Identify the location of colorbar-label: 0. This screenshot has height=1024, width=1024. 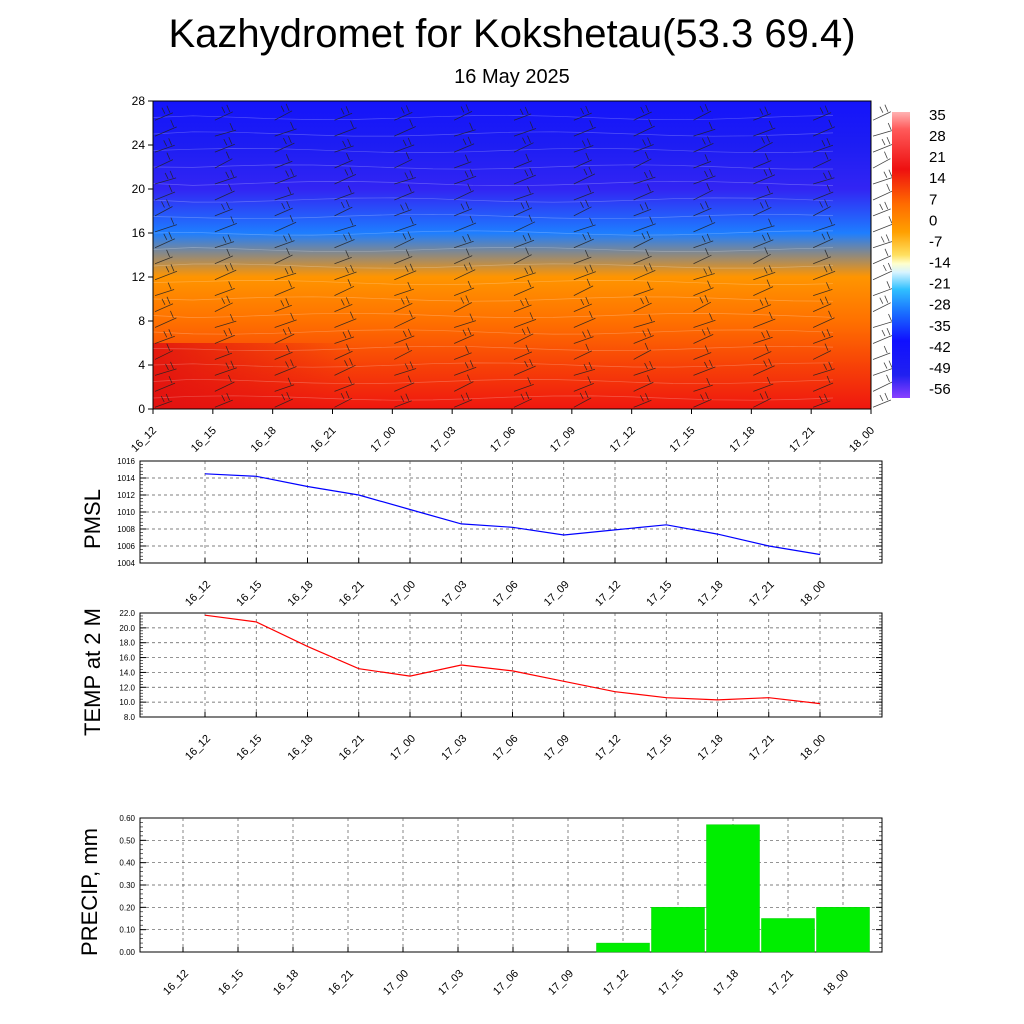
(933, 220).